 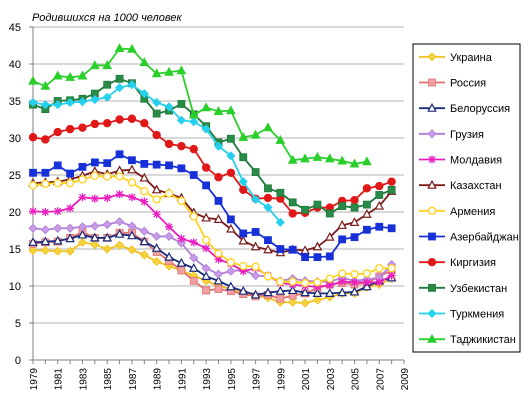 I want to click on legend-entry: Украина, so click(x=456, y=58).